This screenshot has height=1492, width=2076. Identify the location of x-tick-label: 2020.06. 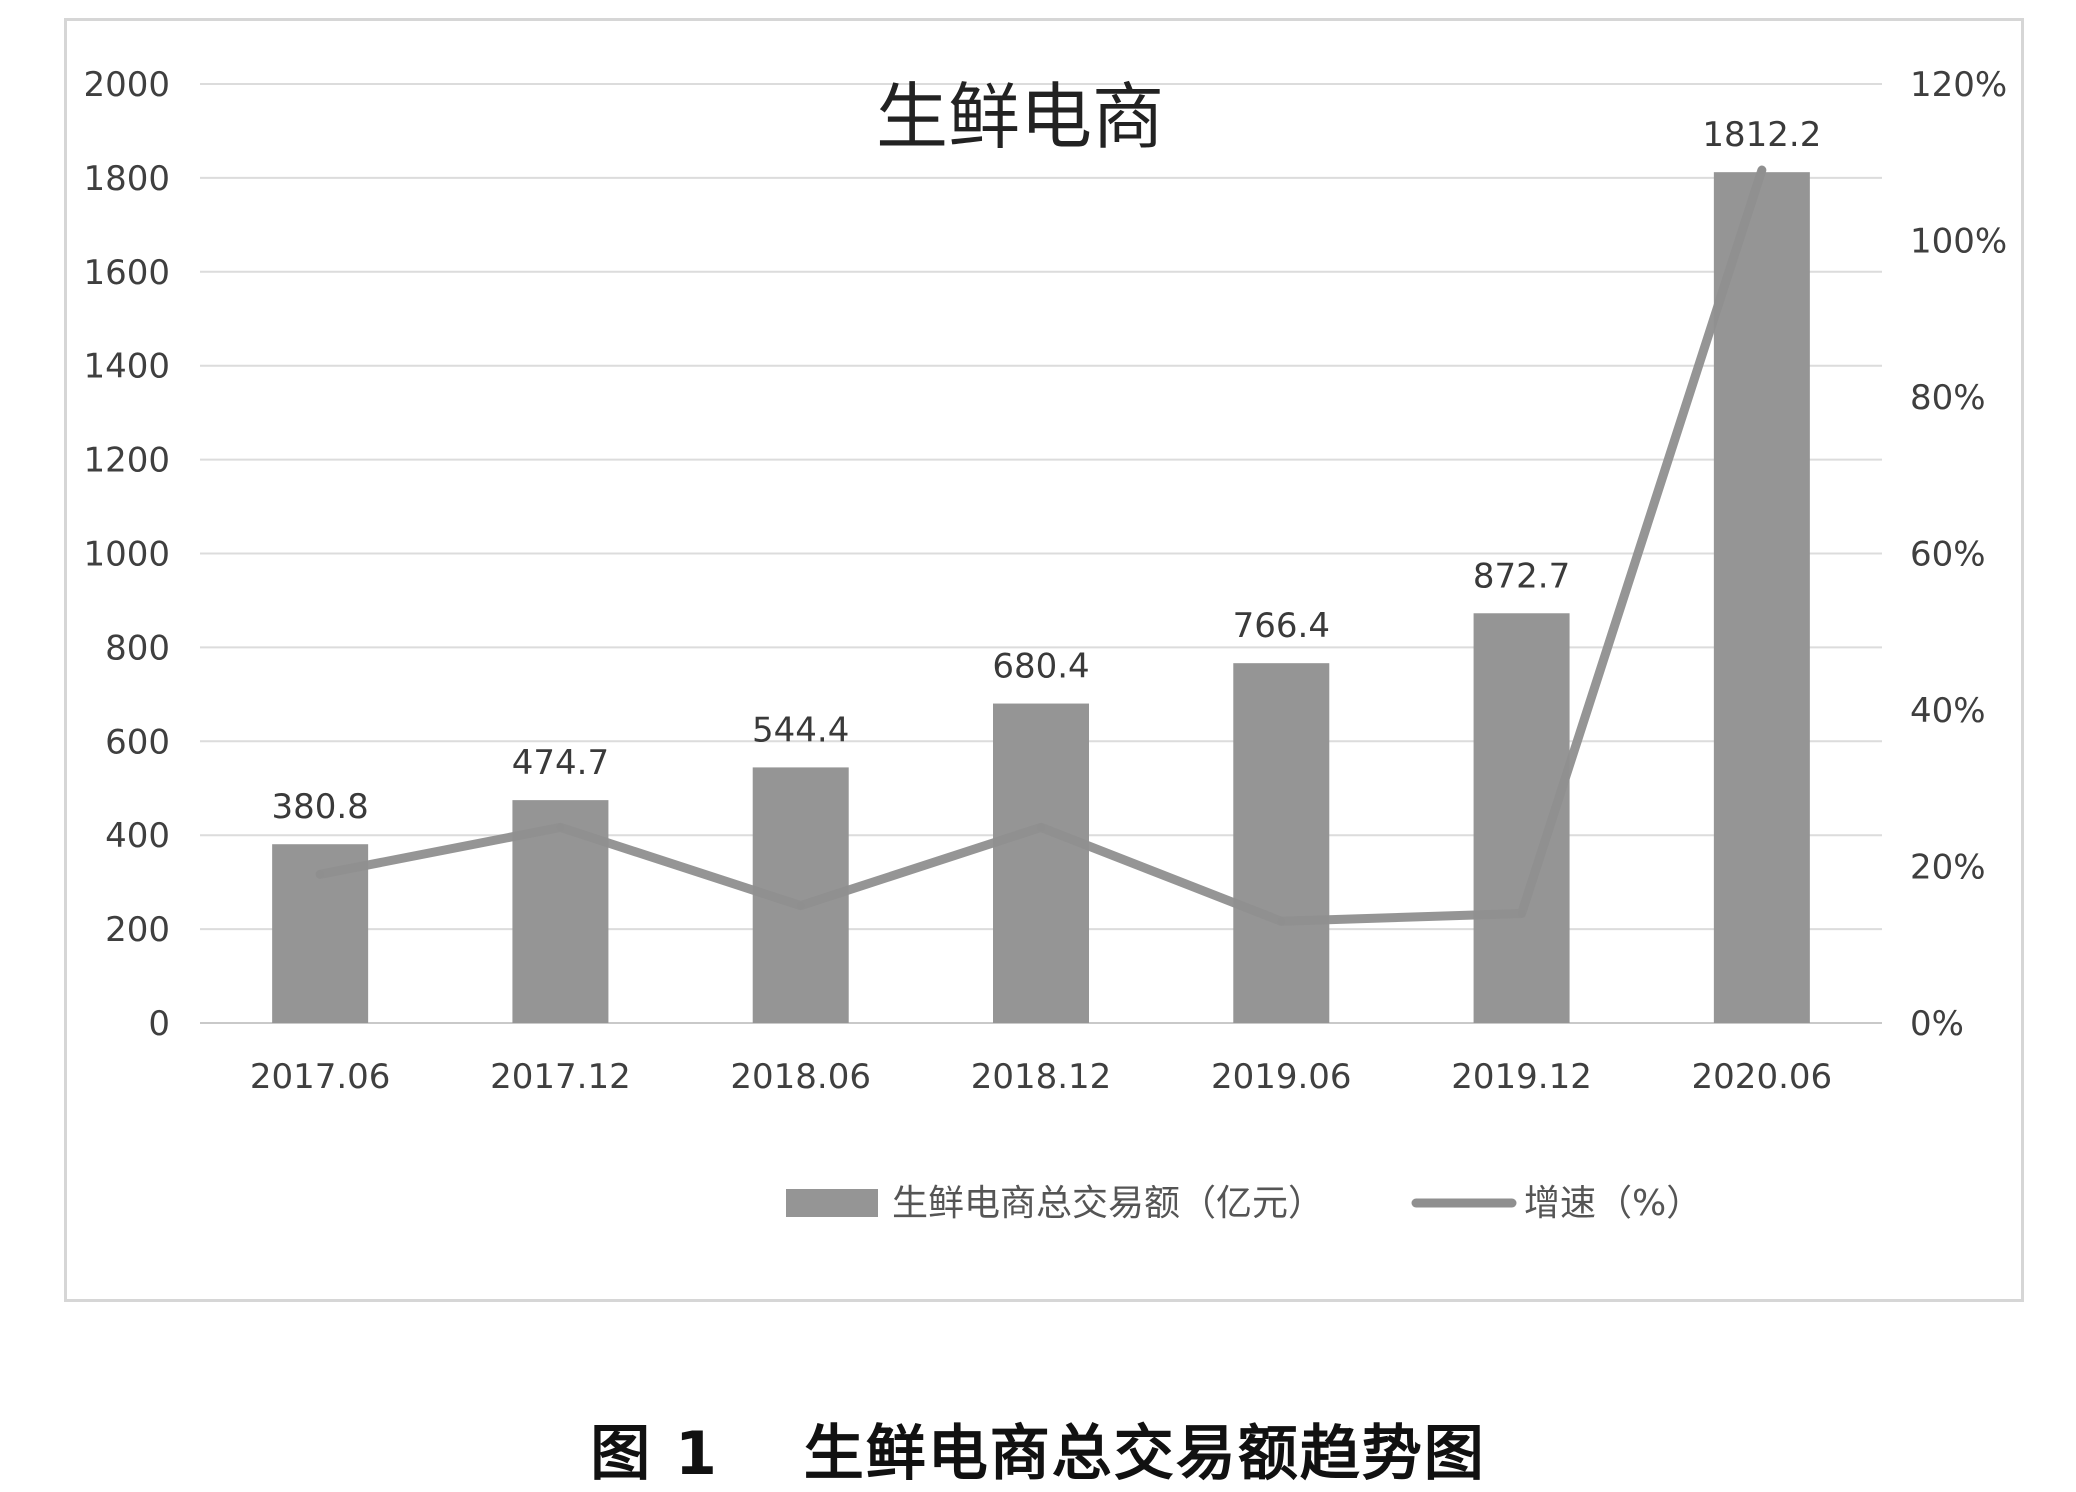
(1762, 1077).